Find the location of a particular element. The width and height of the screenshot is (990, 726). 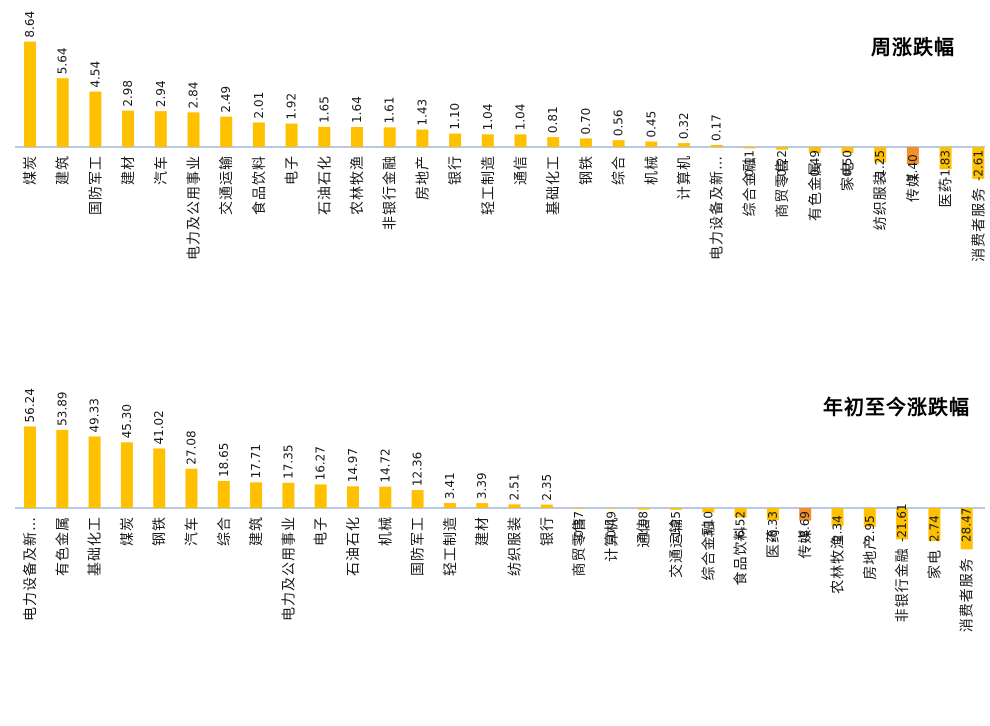

data-label: 17.71 is located at coordinates (256, 461).